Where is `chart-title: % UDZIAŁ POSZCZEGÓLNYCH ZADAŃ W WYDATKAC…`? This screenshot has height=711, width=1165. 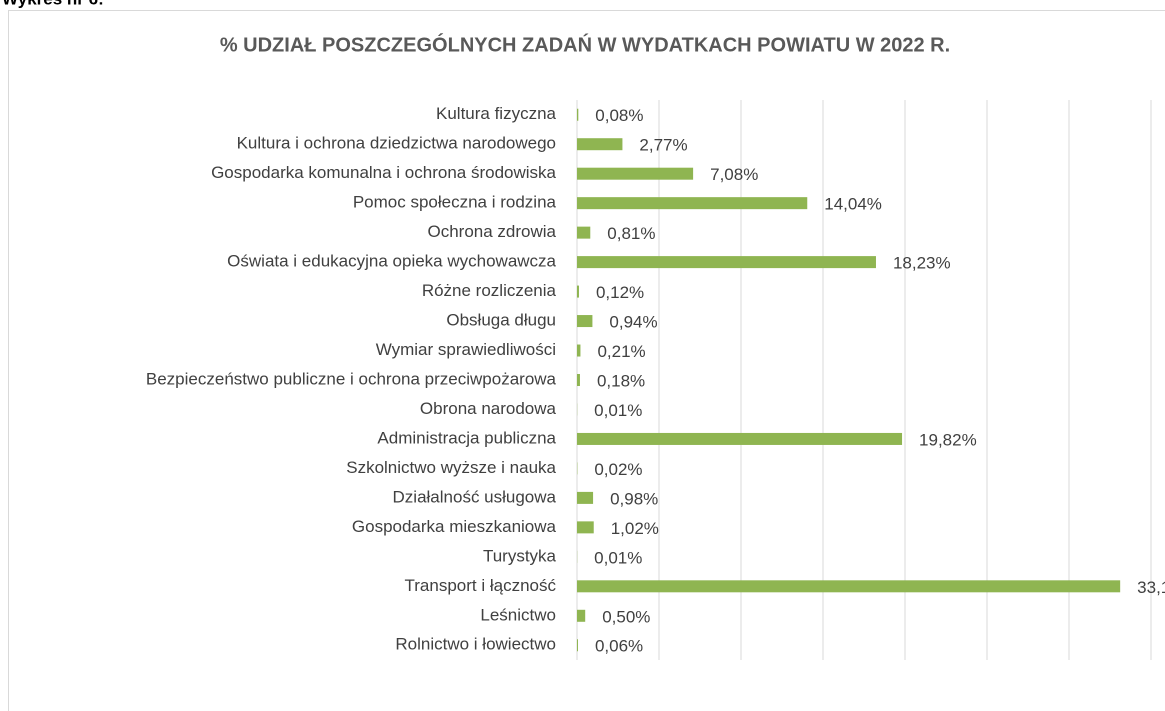 chart-title: % UDZIAŁ POSZCZEGÓLNYCH ZADAŃ W WYDATKAC… is located at coordinates (585, 44).